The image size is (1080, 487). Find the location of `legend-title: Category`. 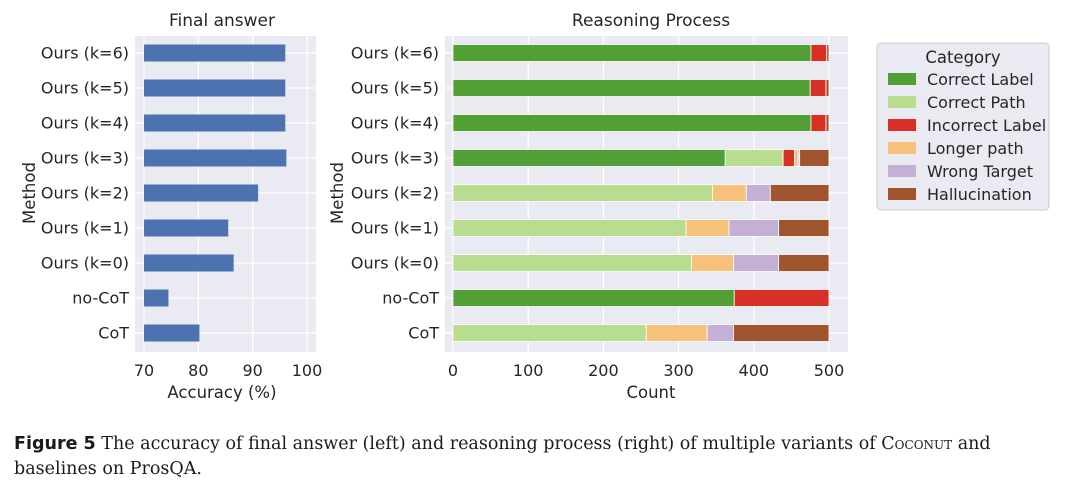

legend-title: Category is located at coordinates (963, 57).